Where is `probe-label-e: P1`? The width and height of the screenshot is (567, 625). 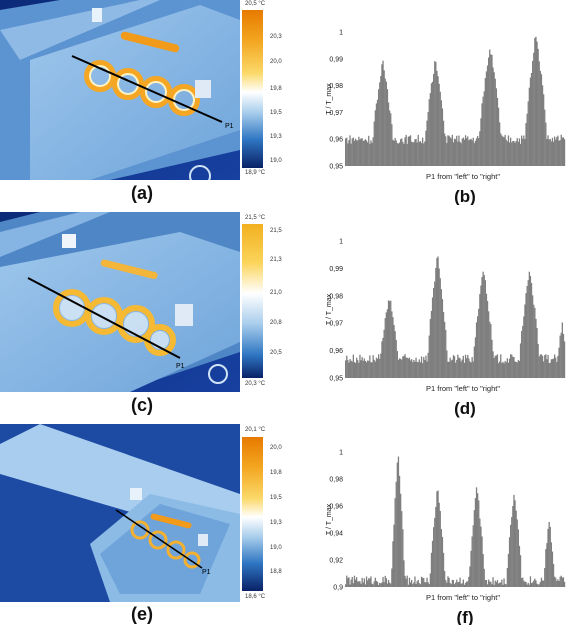
probe-label-e: P1 is located at coordinates (206, 572).